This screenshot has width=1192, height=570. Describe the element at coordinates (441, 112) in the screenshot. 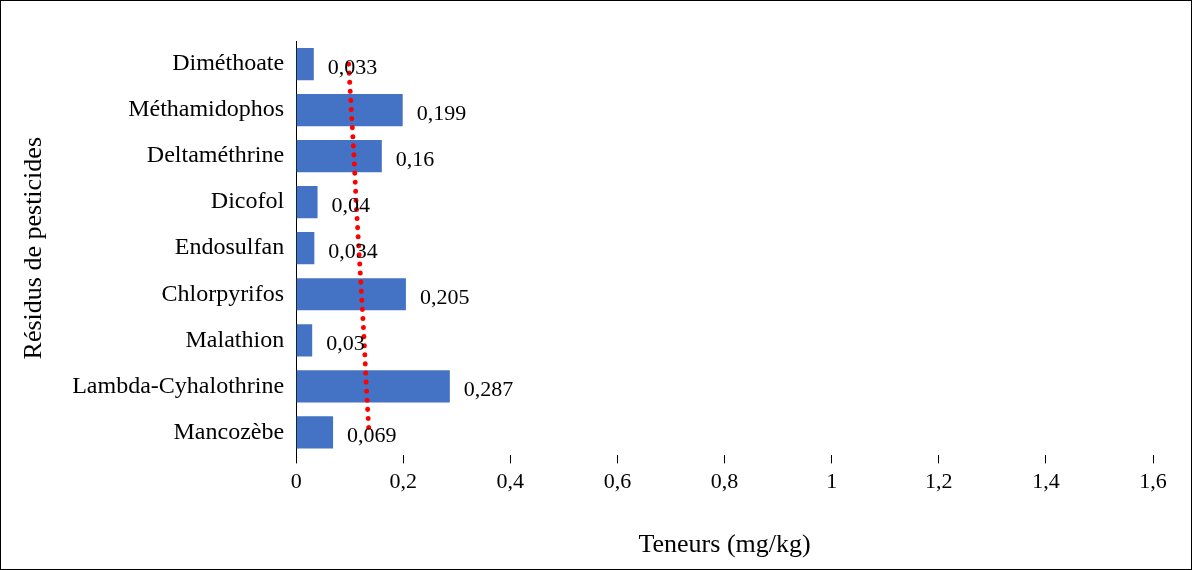

I see `data-label: 0,199` at that location.